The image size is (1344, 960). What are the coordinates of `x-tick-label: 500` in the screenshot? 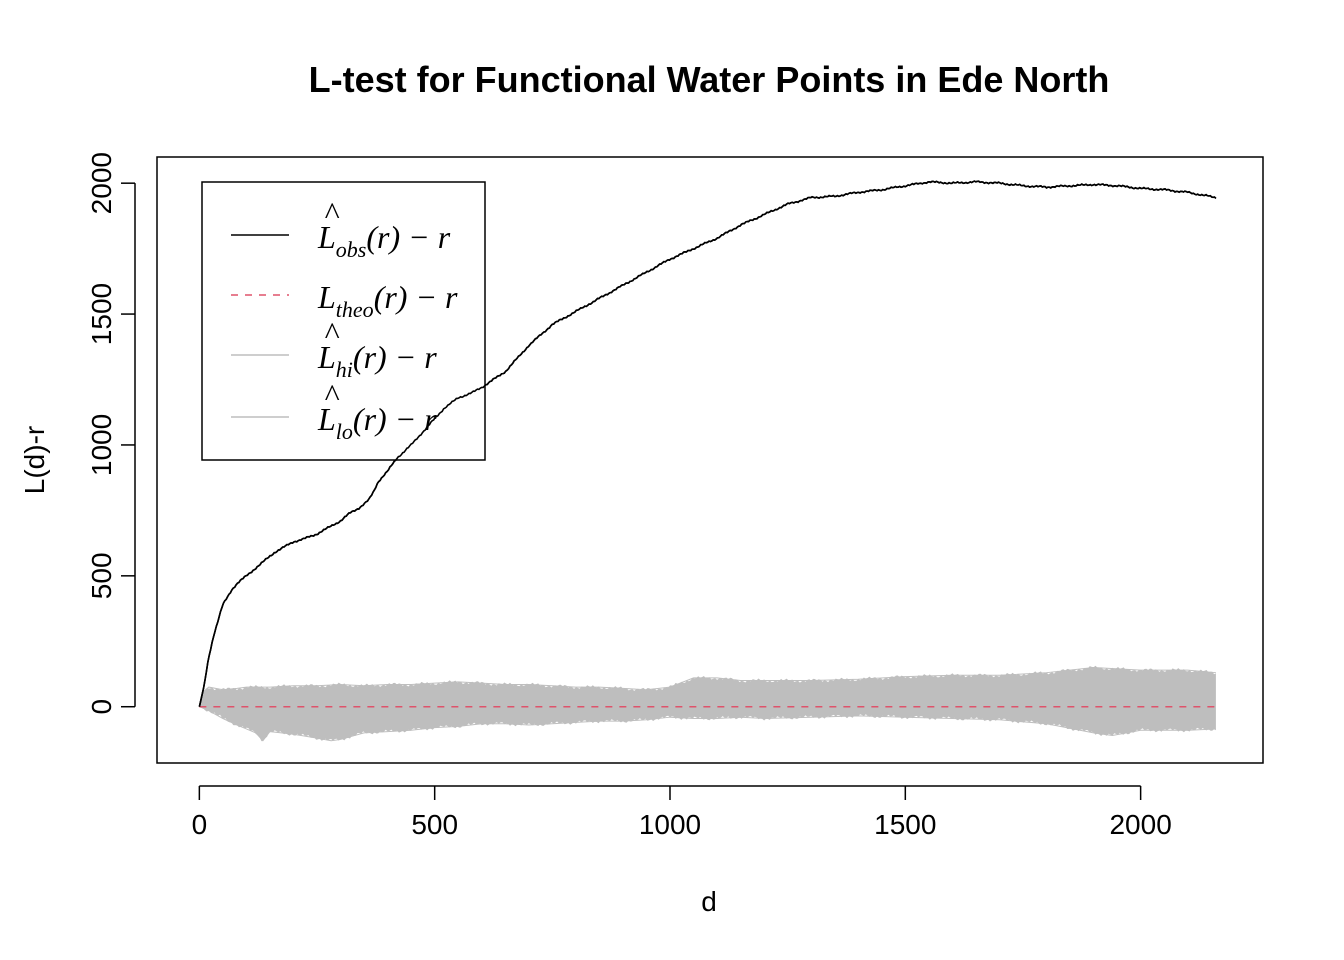 It's located at (434, 824).